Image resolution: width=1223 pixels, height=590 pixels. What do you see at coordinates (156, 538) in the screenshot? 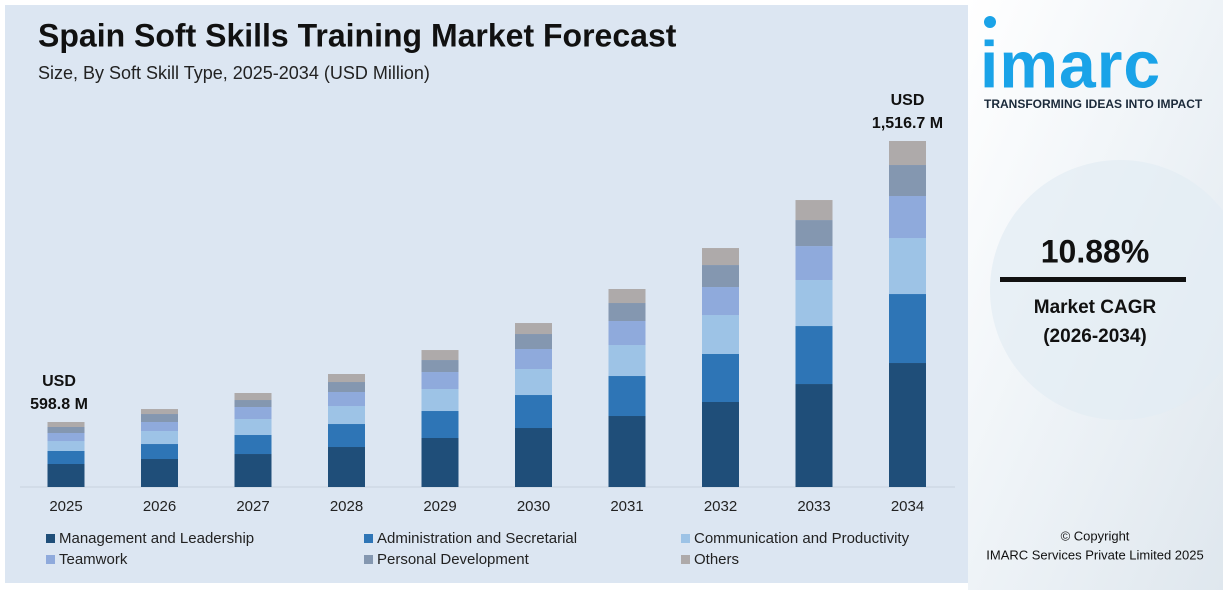
I see `legend-label: Management and Leadership` at bounding box center [156, 538].